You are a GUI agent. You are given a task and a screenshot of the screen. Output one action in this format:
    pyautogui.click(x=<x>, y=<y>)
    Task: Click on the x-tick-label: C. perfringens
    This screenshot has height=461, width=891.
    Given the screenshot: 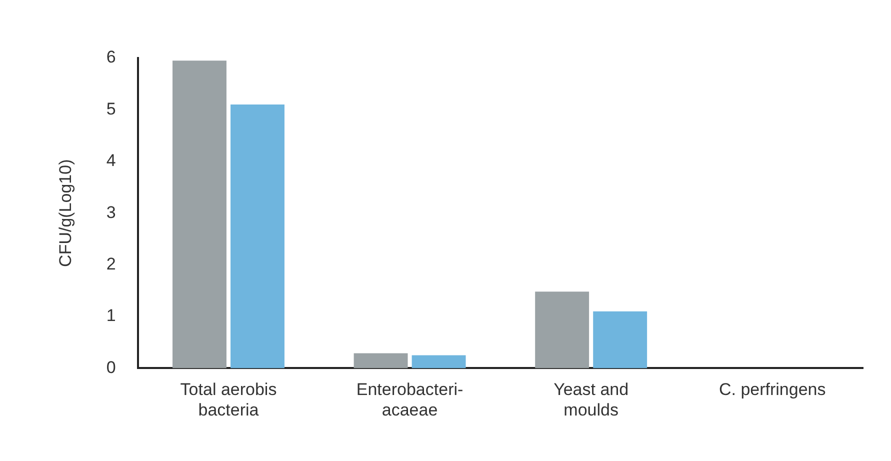 What is the action you would take?
    pyautogui.click(x=772, y=390)
    